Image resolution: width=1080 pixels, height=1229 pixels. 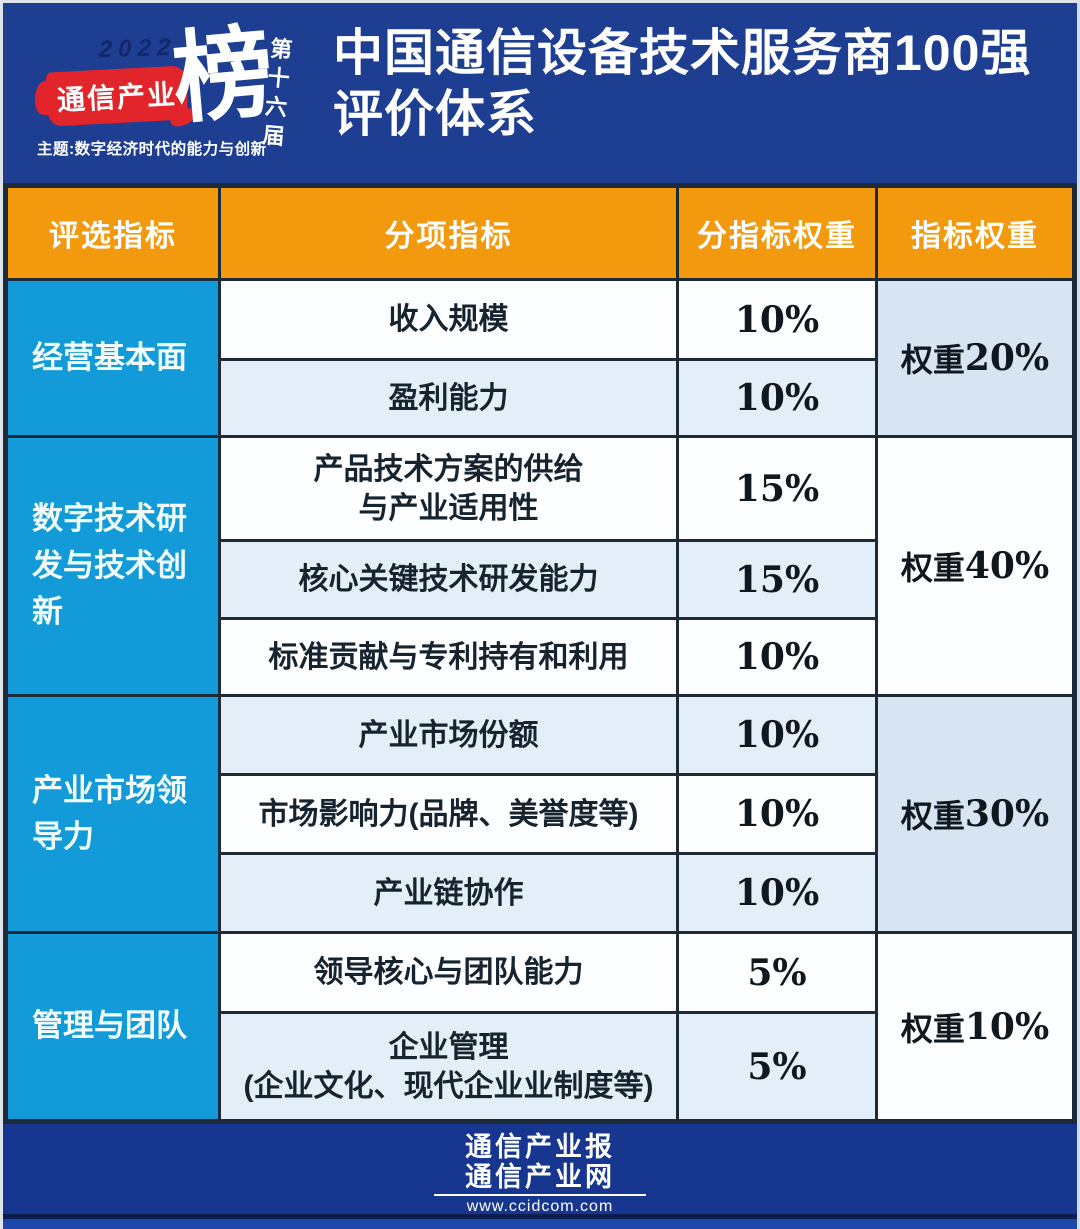 I want to click on indicator-text: 标准贡献与专利持有和利用, so click(x=448, y=657).